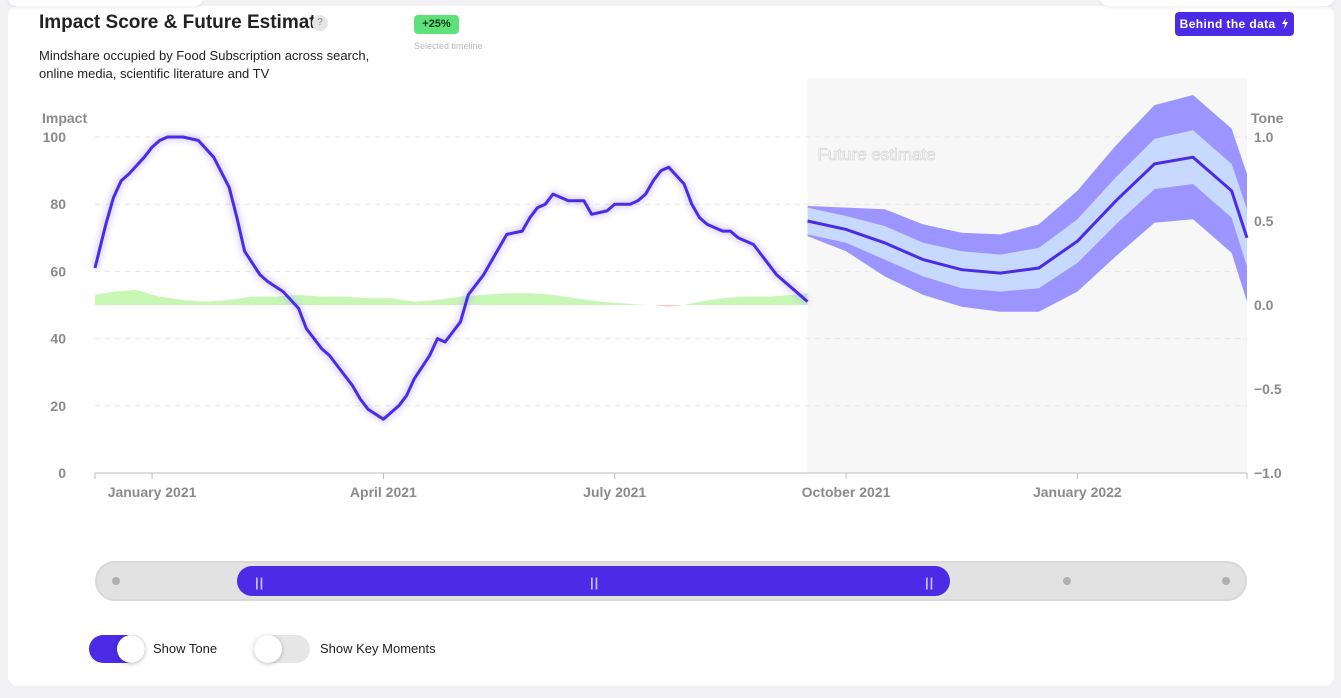  I want to click on page-title: Impact Score & Future Estimate, so click(183, 22).